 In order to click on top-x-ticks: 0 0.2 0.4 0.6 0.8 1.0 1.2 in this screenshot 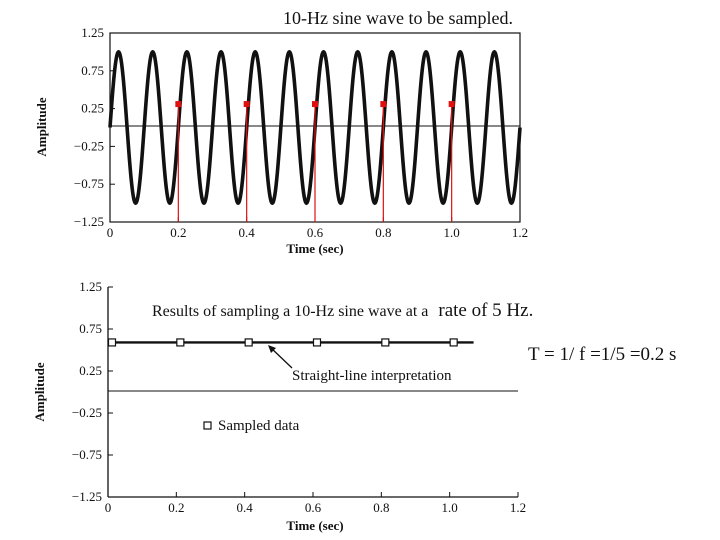, I will do `click(317, 228)`.